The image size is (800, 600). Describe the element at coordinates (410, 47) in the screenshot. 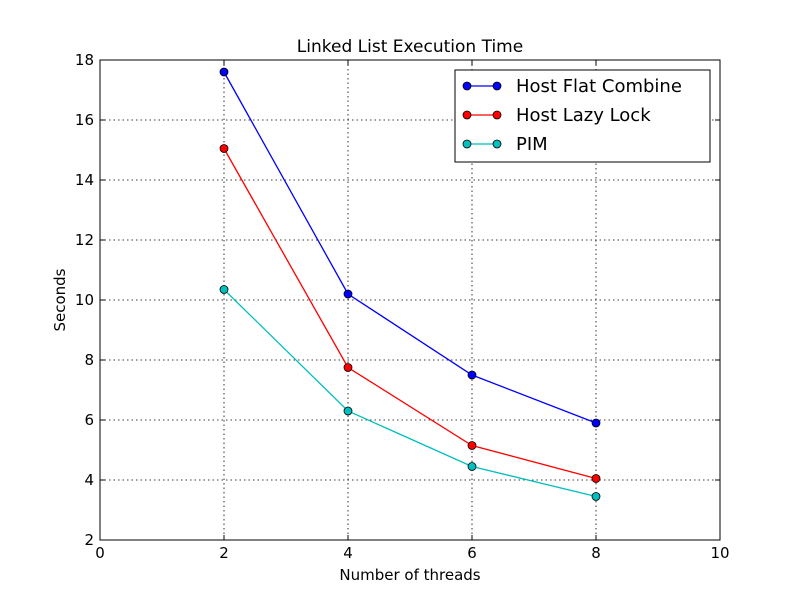

I see `chart-title: Linked List Execution Time` at that location.